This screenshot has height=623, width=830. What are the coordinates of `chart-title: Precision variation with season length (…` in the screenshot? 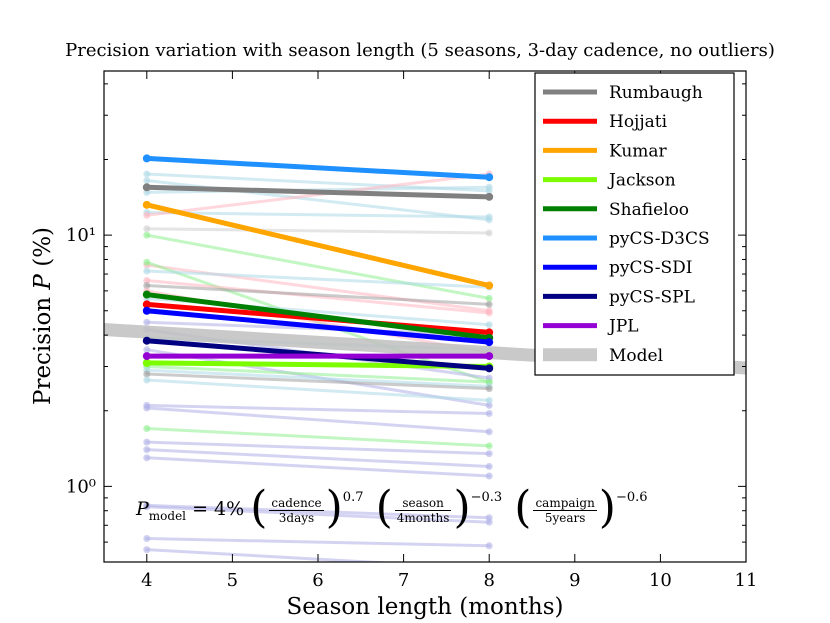 It's located at (420, 50).